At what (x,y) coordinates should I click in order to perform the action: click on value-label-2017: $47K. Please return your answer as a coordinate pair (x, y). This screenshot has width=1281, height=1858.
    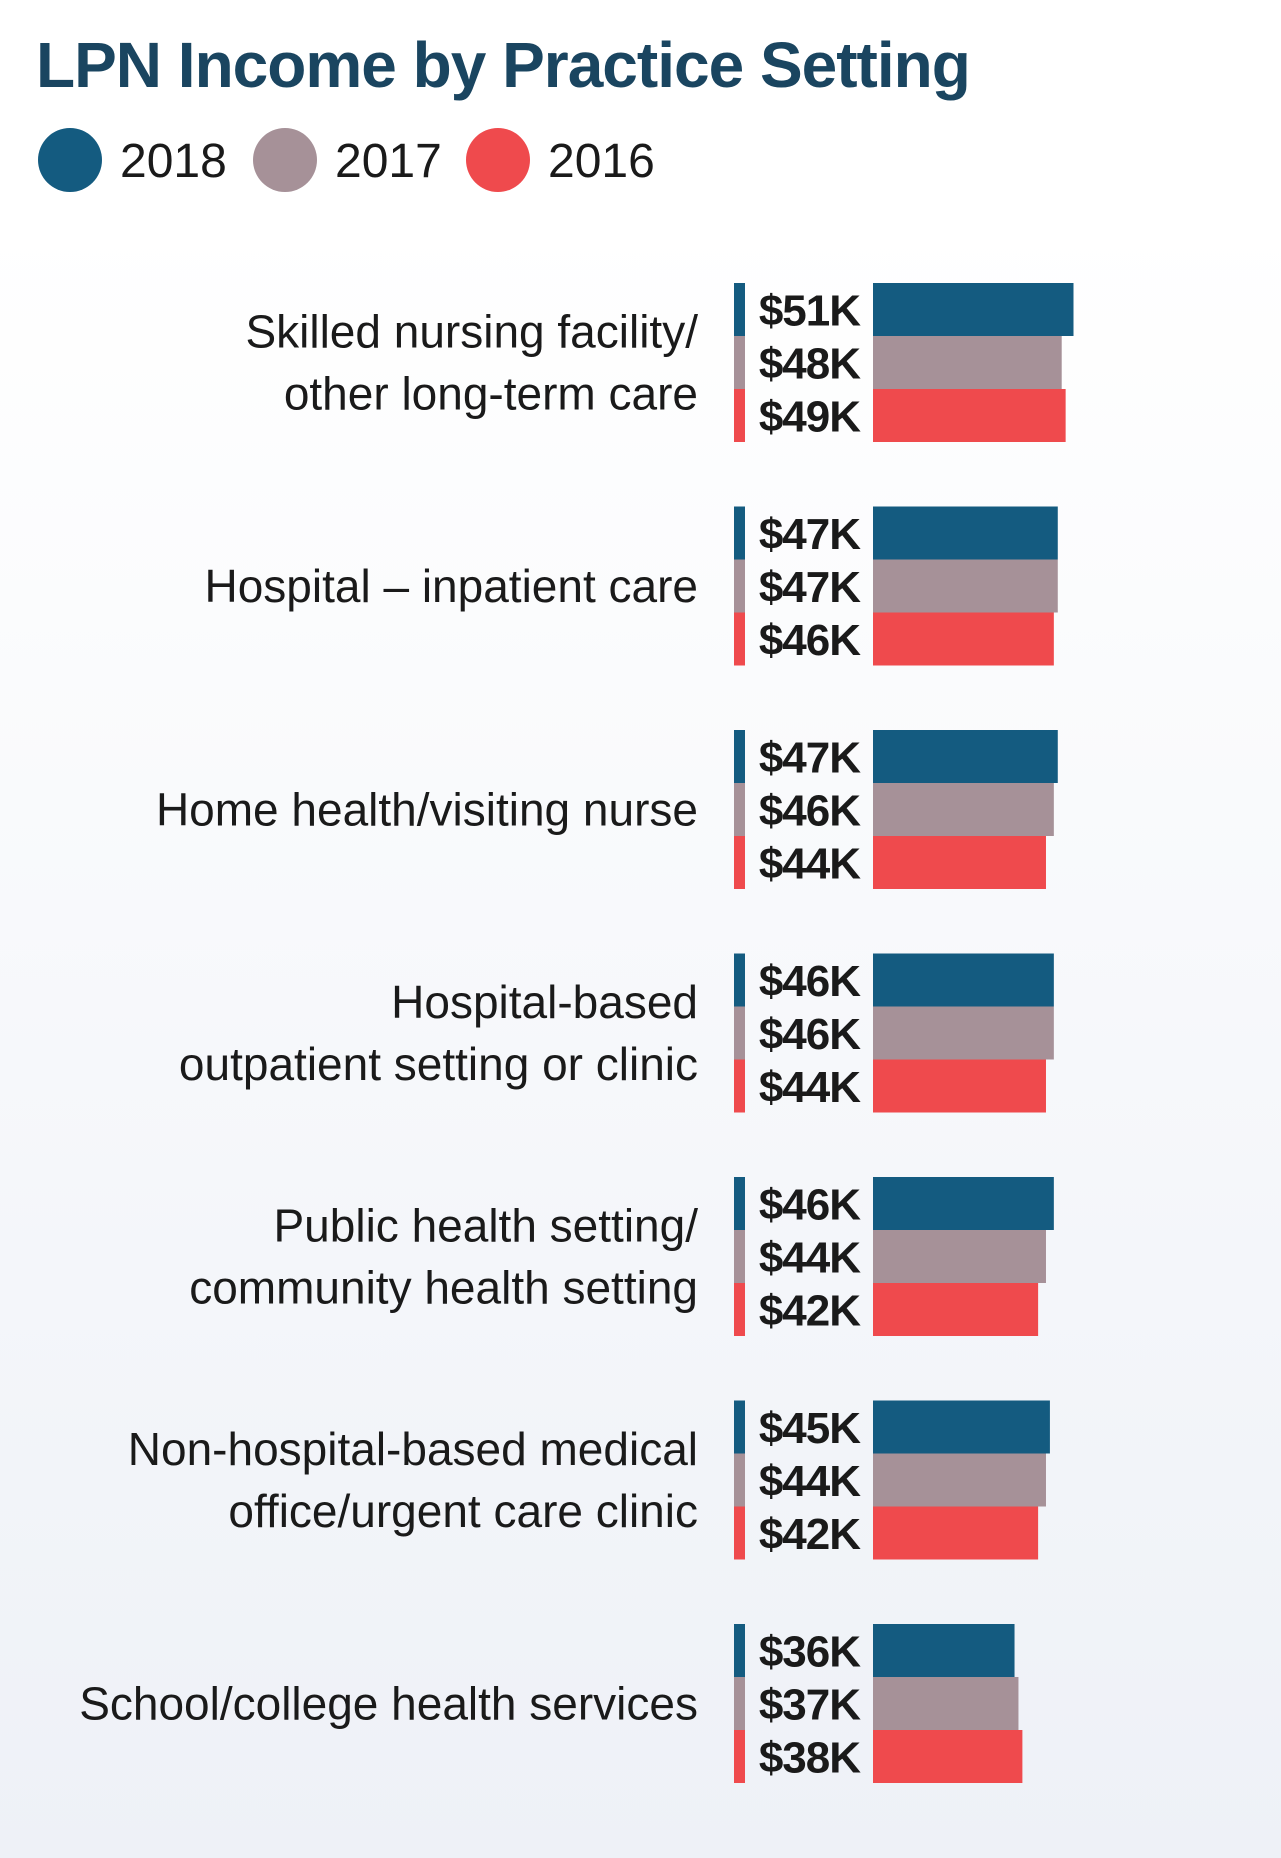
    Looking at the image, I should click on (810, 587).